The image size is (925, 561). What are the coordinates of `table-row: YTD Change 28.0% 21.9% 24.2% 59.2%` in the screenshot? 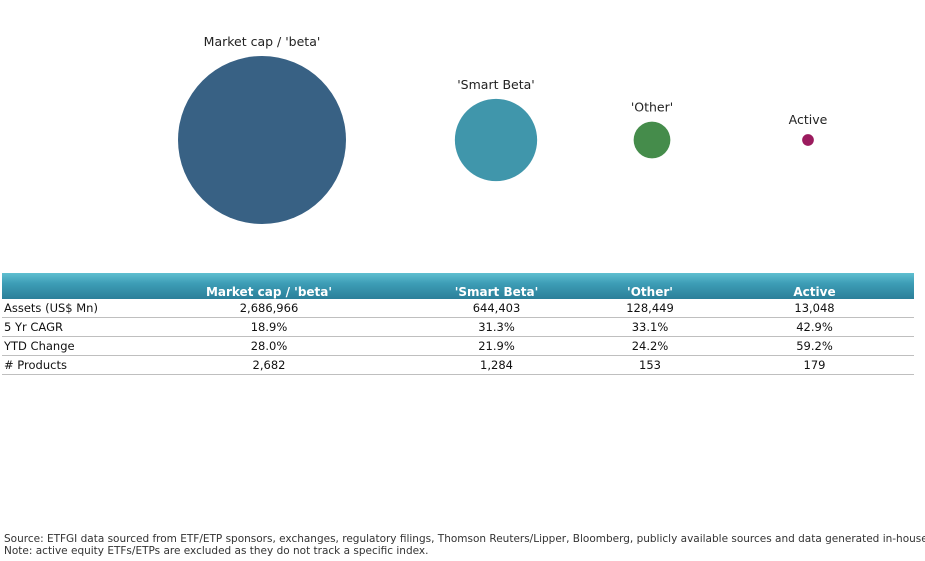 It's located at (458, 346).